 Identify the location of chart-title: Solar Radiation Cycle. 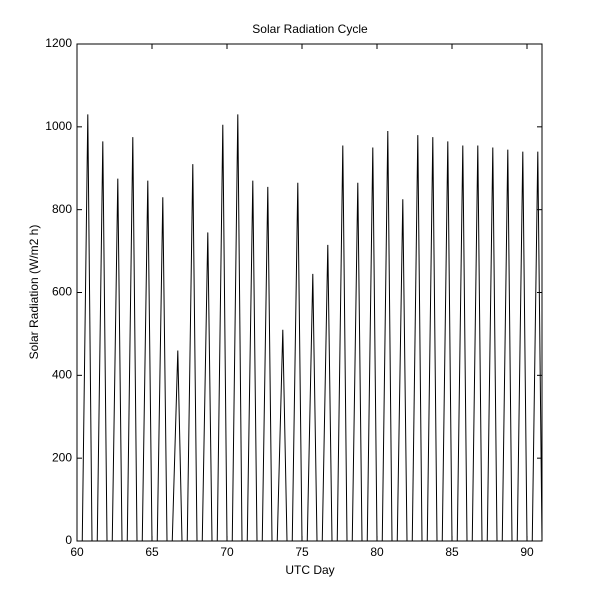
(310, 29).